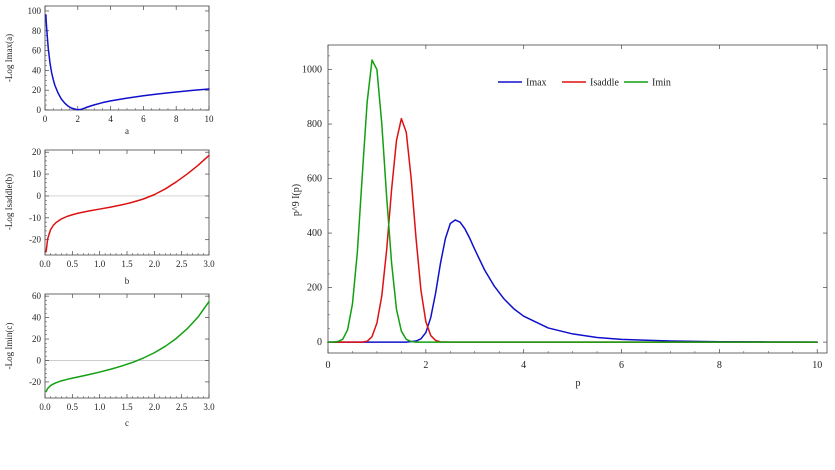 The width and height of the screenshot is (835, 470). Describe the element at coordinates (661, 83) in the screenshot. I see `legend-label-imin: Imin` at that location.